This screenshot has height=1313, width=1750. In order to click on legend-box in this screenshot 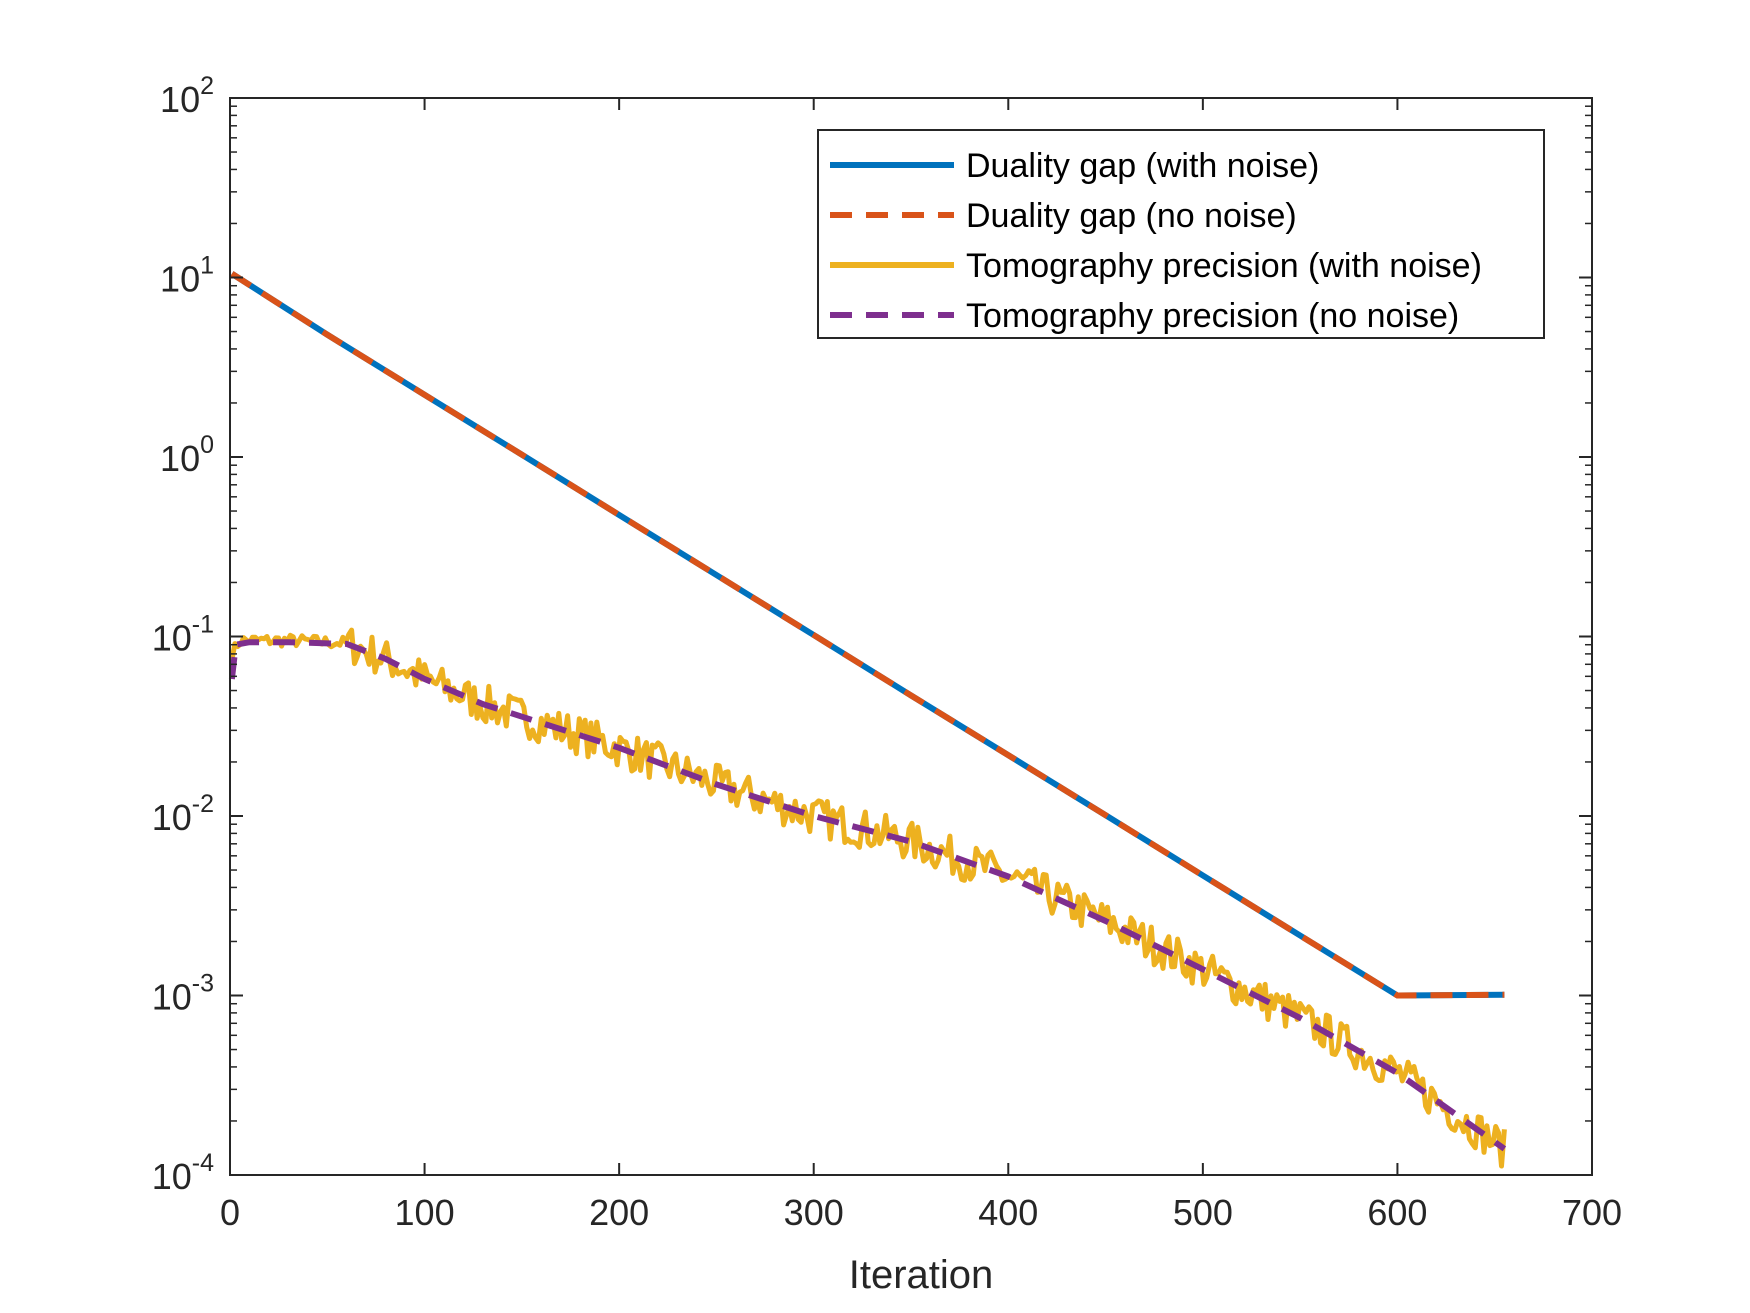, I will do `click(1181, 234)`.